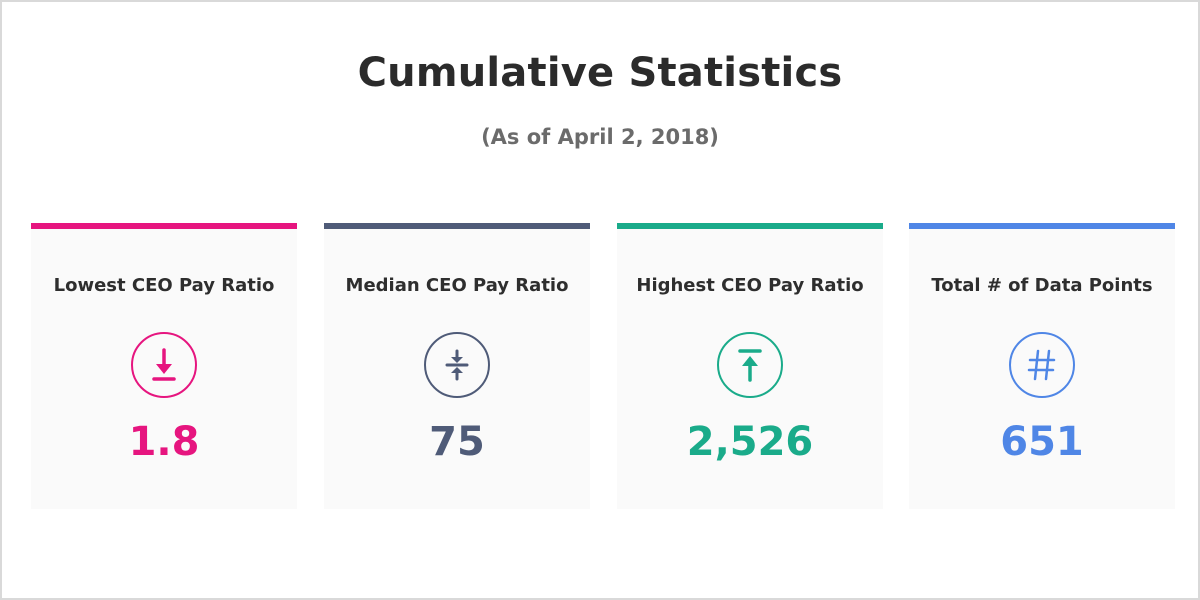  Describe the element at coordinates (600, 137) in the screenshot. I see `page-subtitle: (As of April 2, 2018)` at that location.